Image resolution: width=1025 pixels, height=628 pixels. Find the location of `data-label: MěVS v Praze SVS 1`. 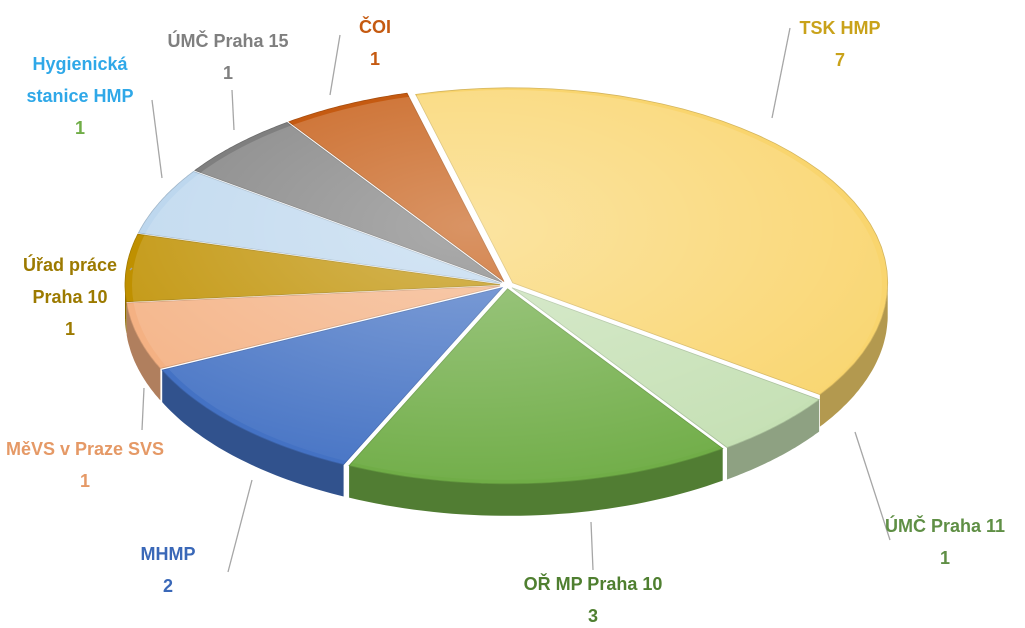

data-label: MěVS v Praze SVS 1 is located at coordinates (85, 465).